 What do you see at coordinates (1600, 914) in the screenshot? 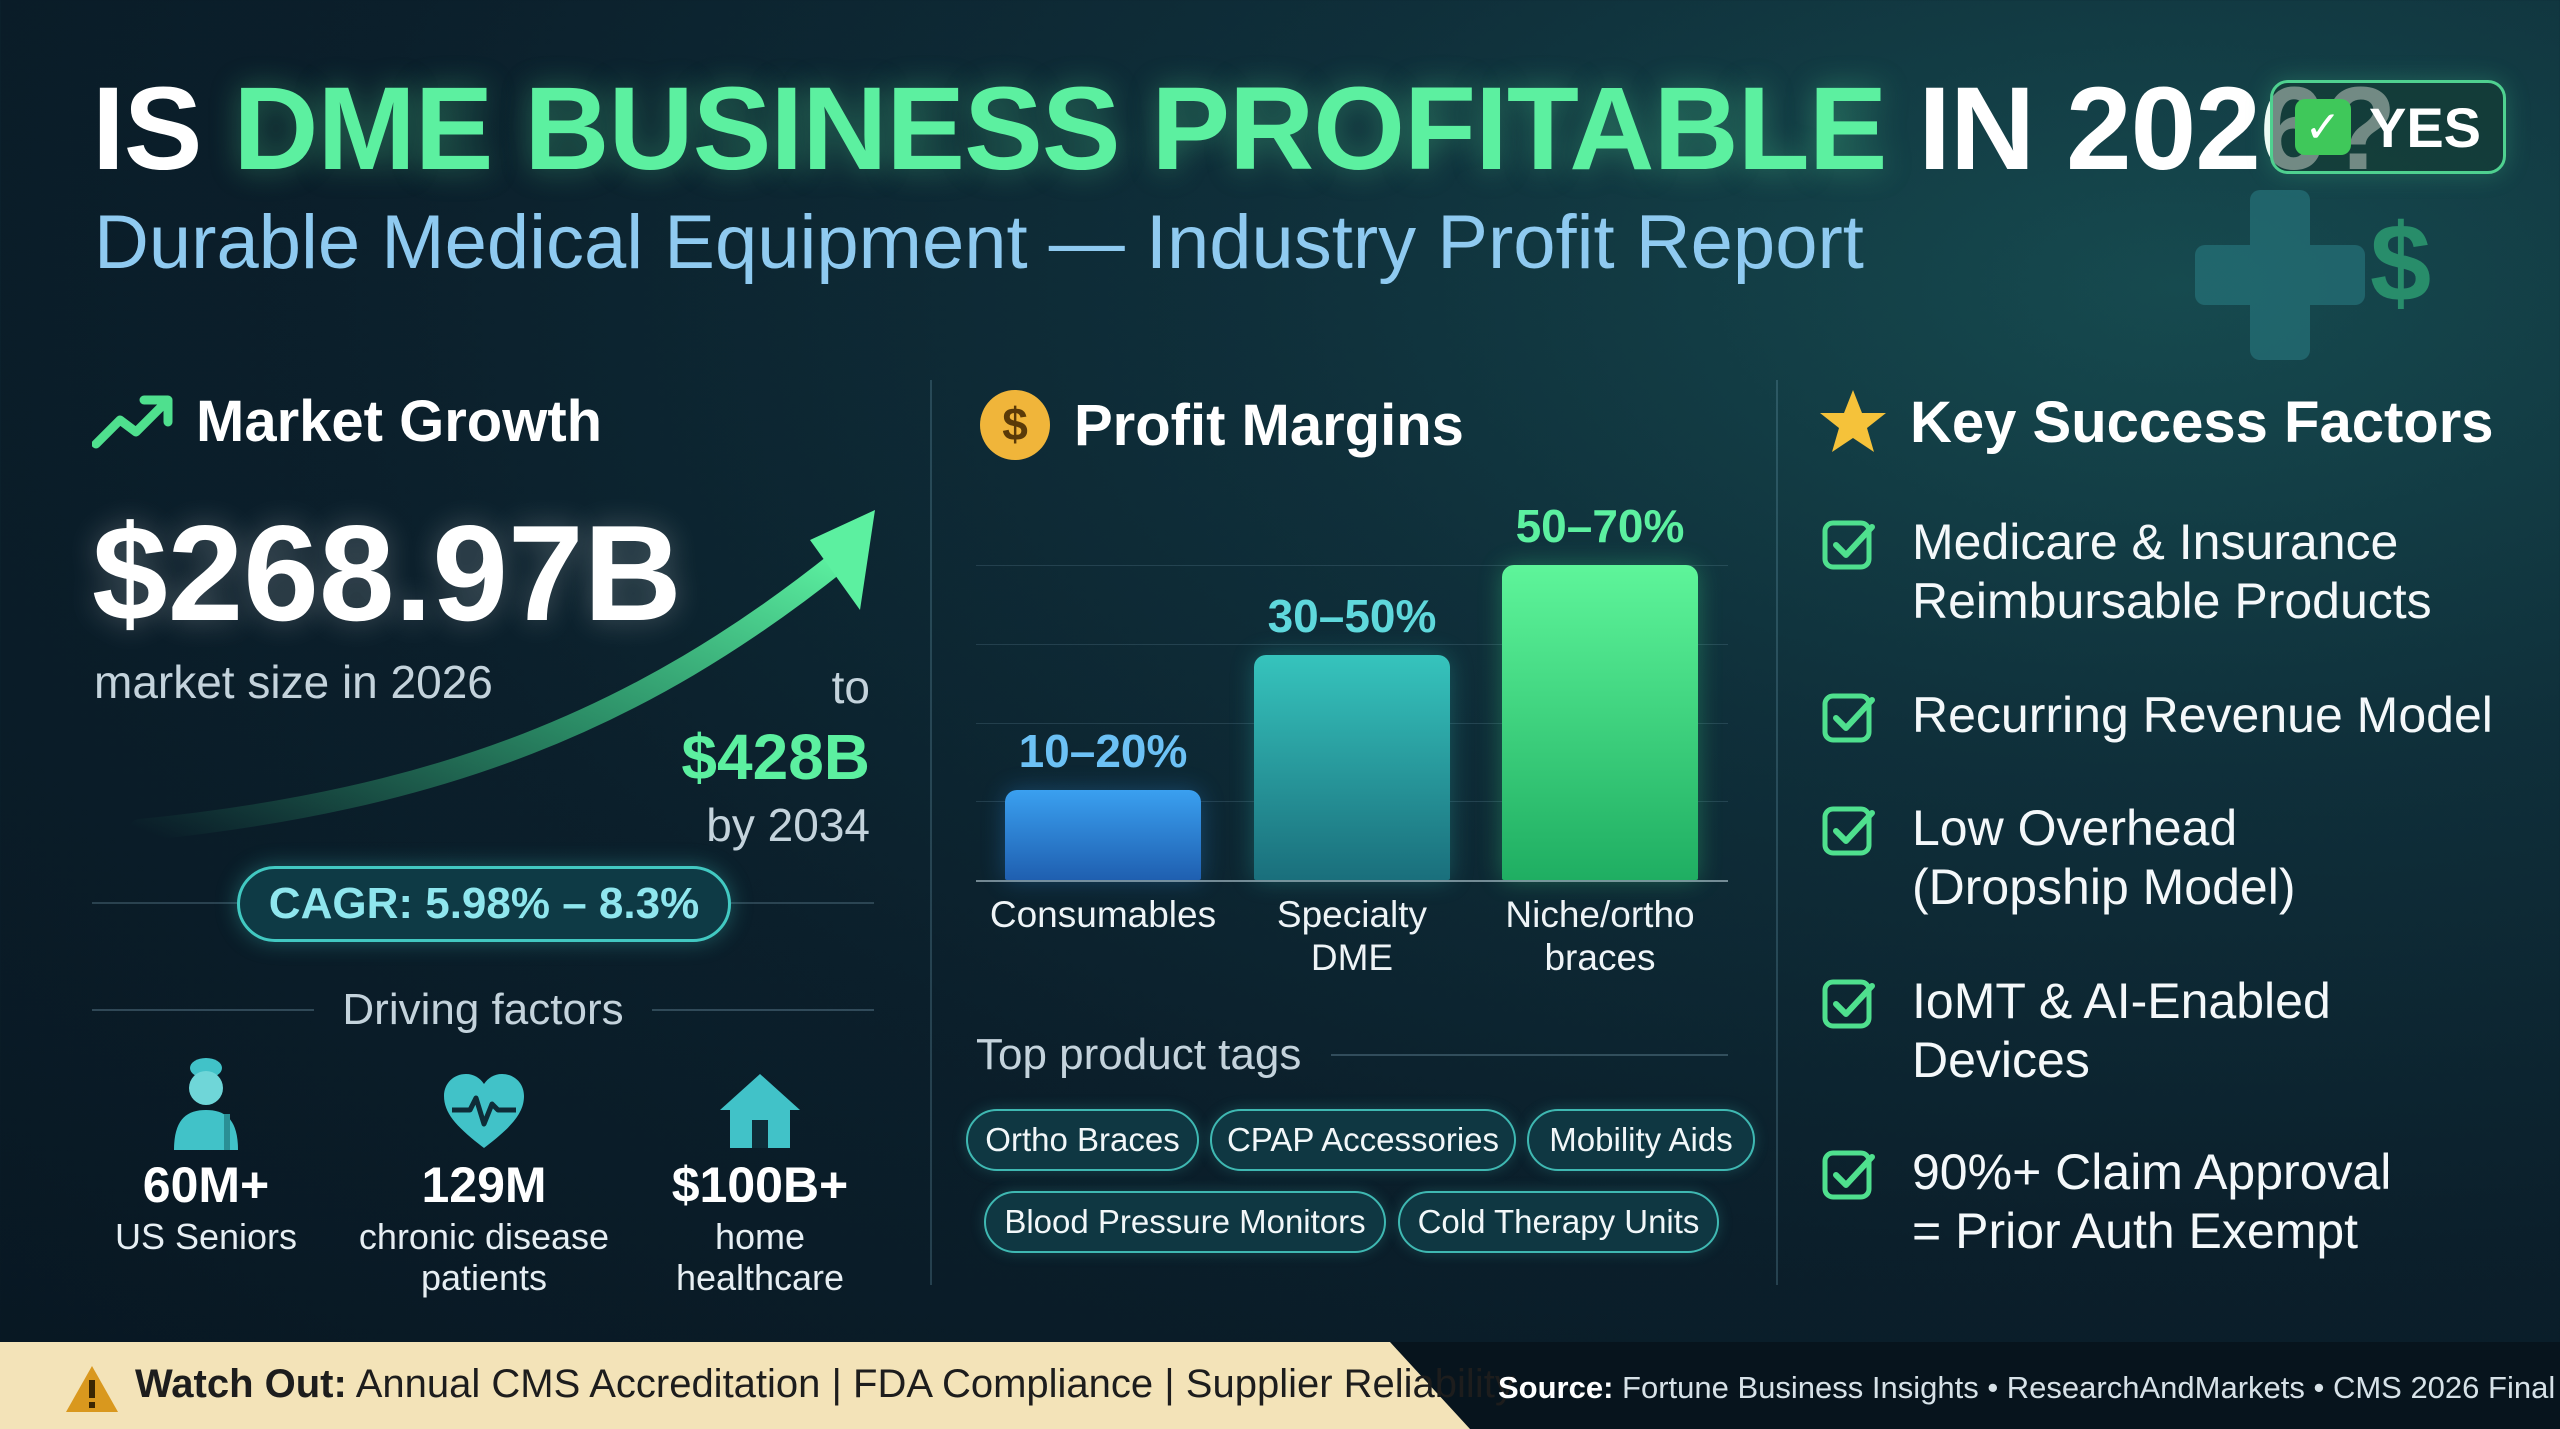
I see `chart-category-line: Niche/ortho` at bounding box center [1600, 914].